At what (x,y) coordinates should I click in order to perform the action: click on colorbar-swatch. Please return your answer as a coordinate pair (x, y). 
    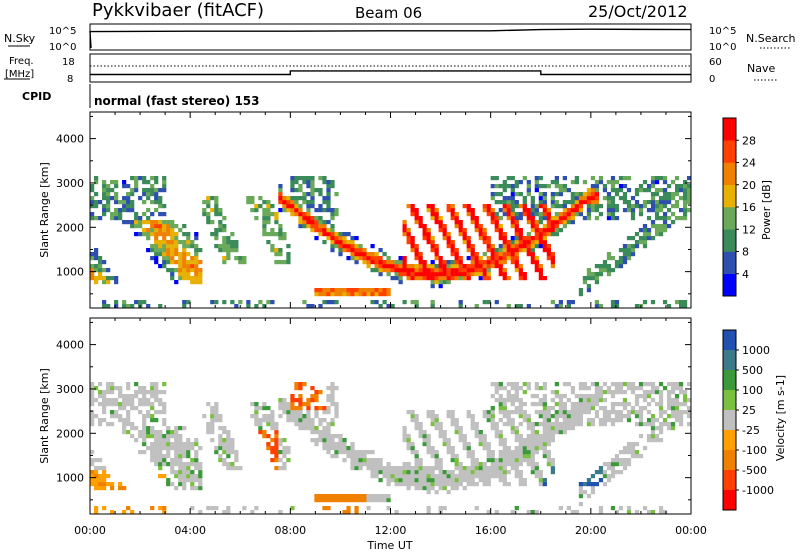
    Looking at the image, I should click on (729, 500).